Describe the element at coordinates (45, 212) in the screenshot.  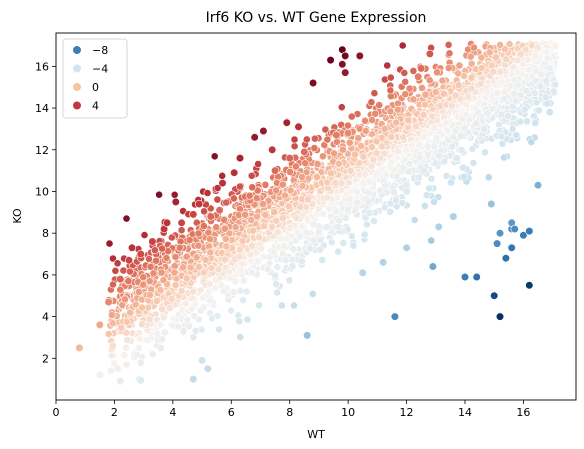
I see `y-axis: 2 4 6 8 10 12 14 16` at that location.